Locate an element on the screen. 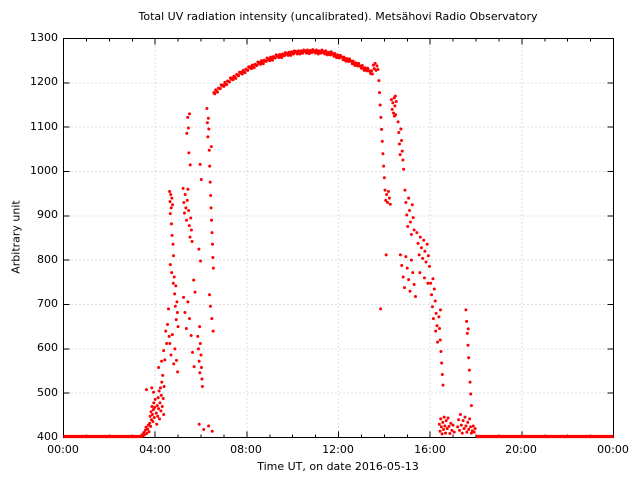 The image size is (640, 480). x-tick-label-0400: 04:00 is located at coordinates (155, 449).